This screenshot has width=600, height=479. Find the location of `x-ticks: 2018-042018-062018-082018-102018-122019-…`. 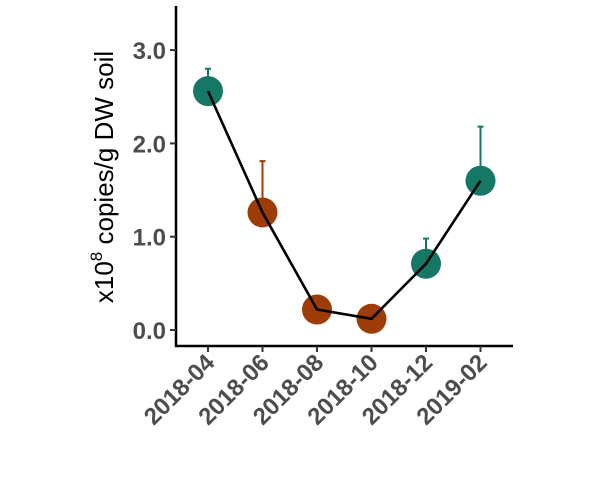

x-ticks: 2018-042018-062018-082018-102018-122019-… is located at coordinates (316, 388).